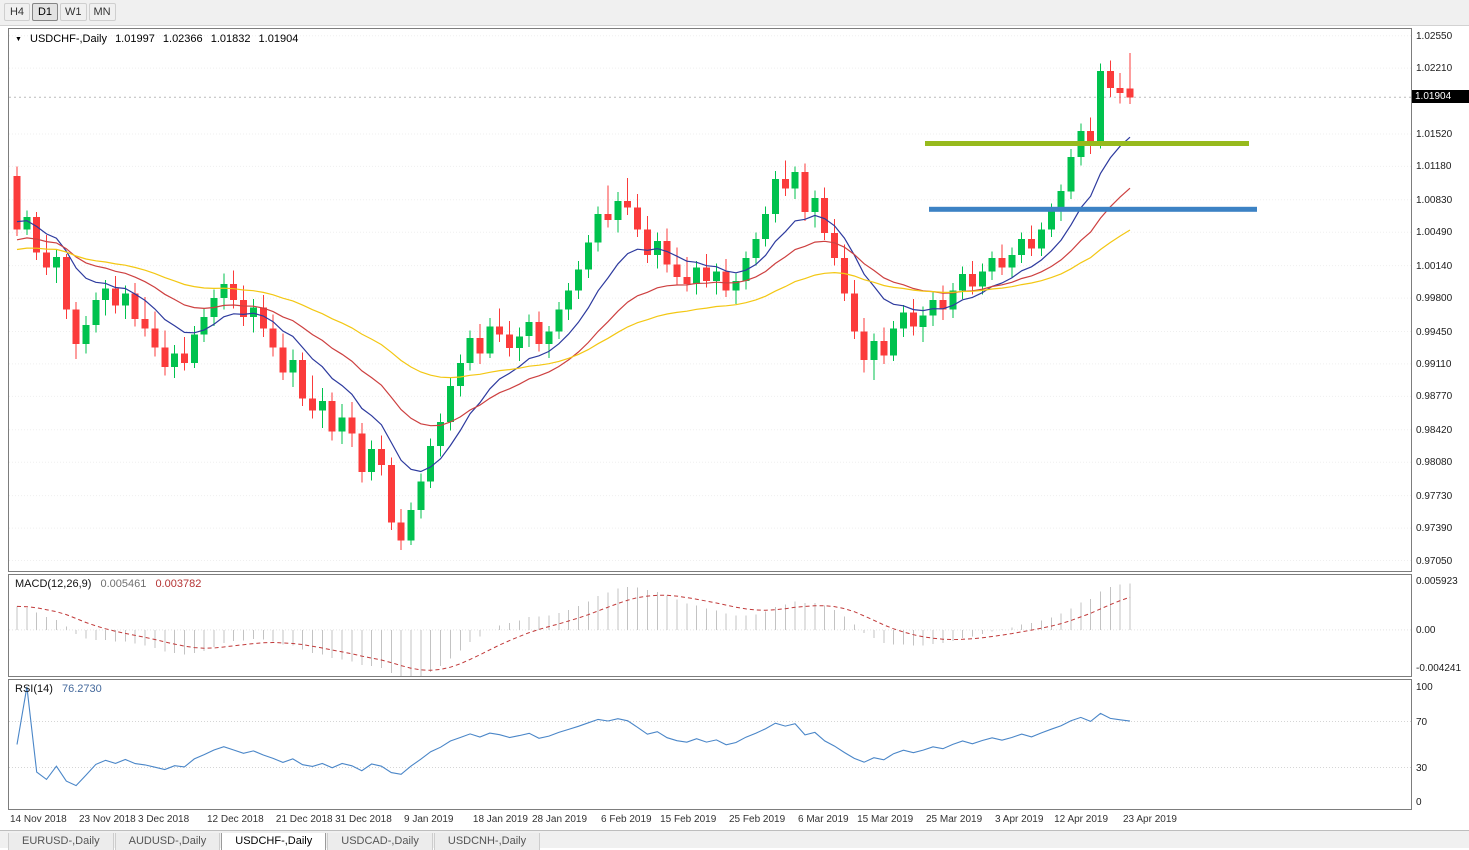 The image size is (1469, 850). What do you see at coordinates (18, 39) in the screenshot?
I see `collapse-chart-icon: ▼` at bounding box center [18, 39].